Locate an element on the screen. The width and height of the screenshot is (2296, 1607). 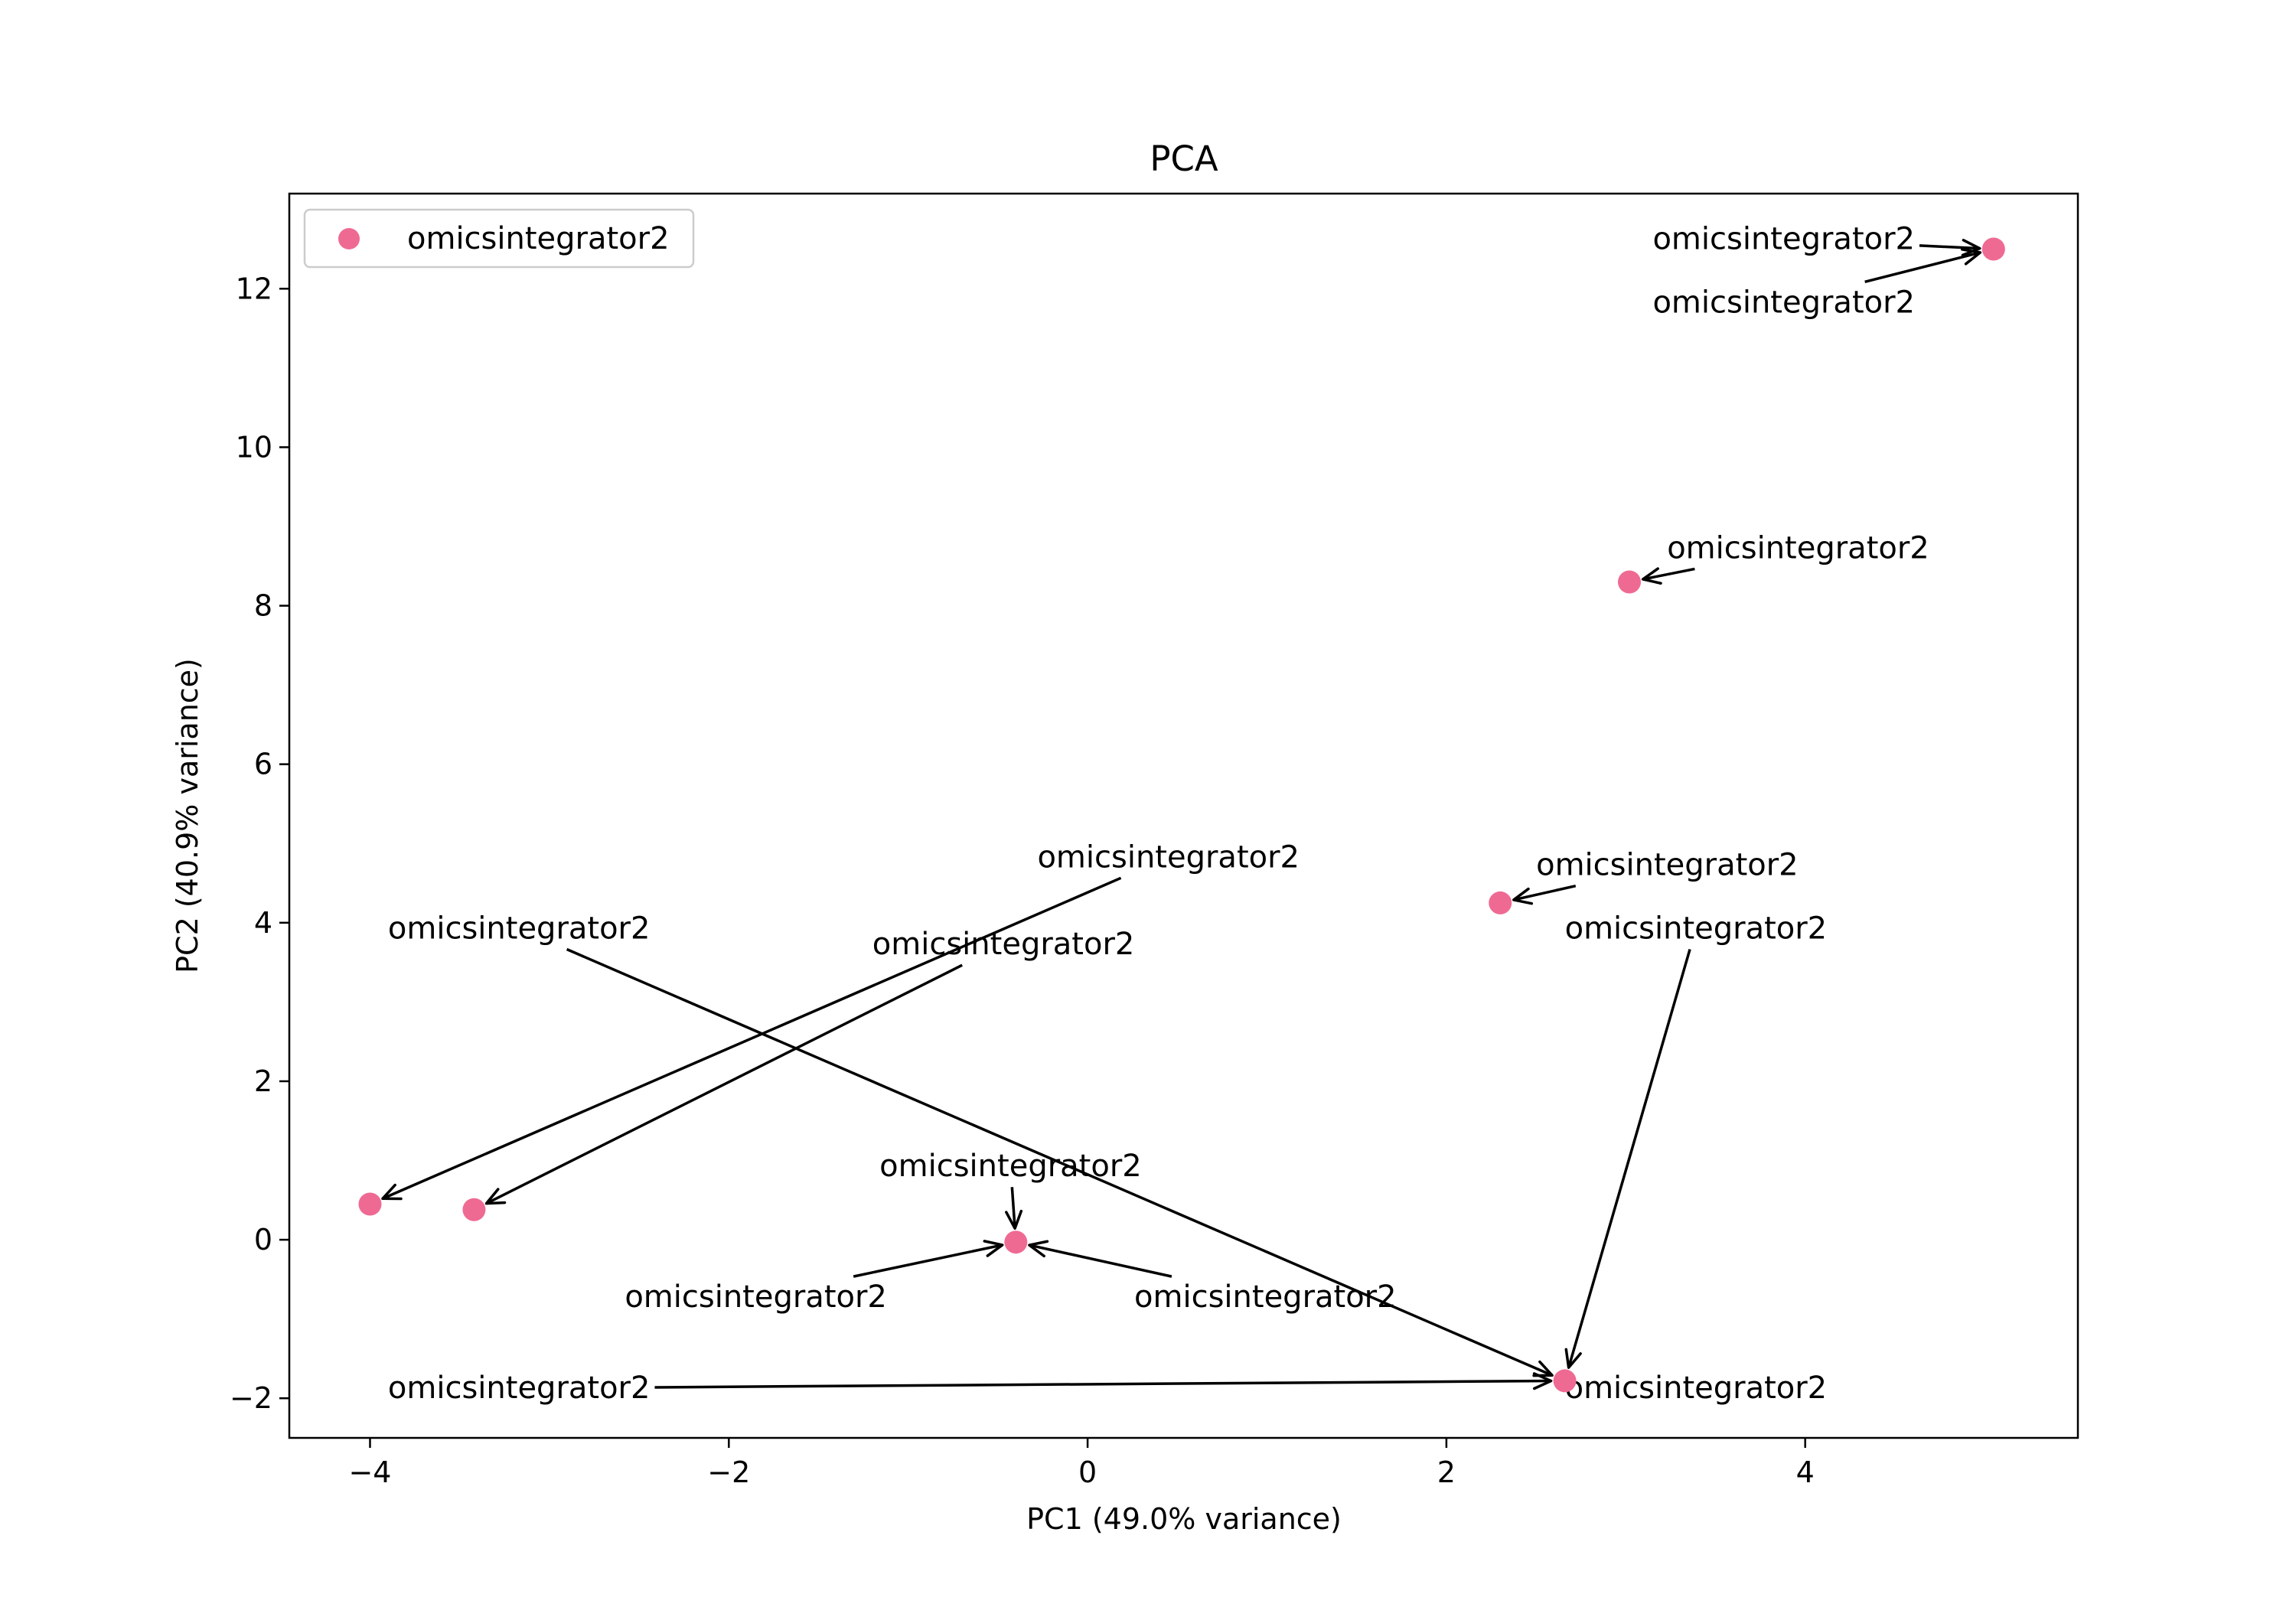
chart-title: PCA is located at coordinates (1184, 159).